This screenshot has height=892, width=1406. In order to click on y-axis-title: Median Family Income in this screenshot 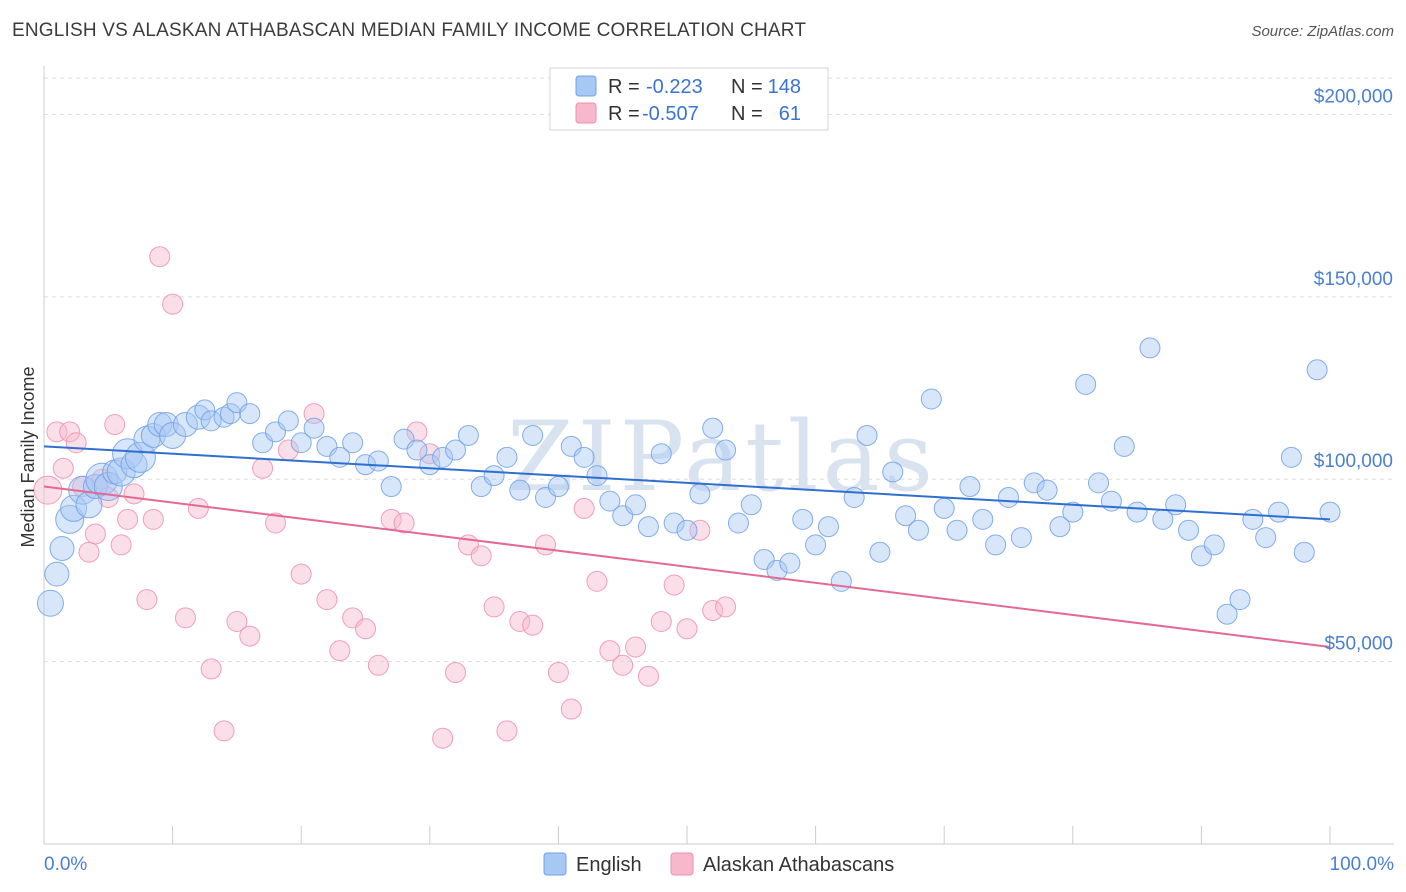, I will do `click(28, 456)`.